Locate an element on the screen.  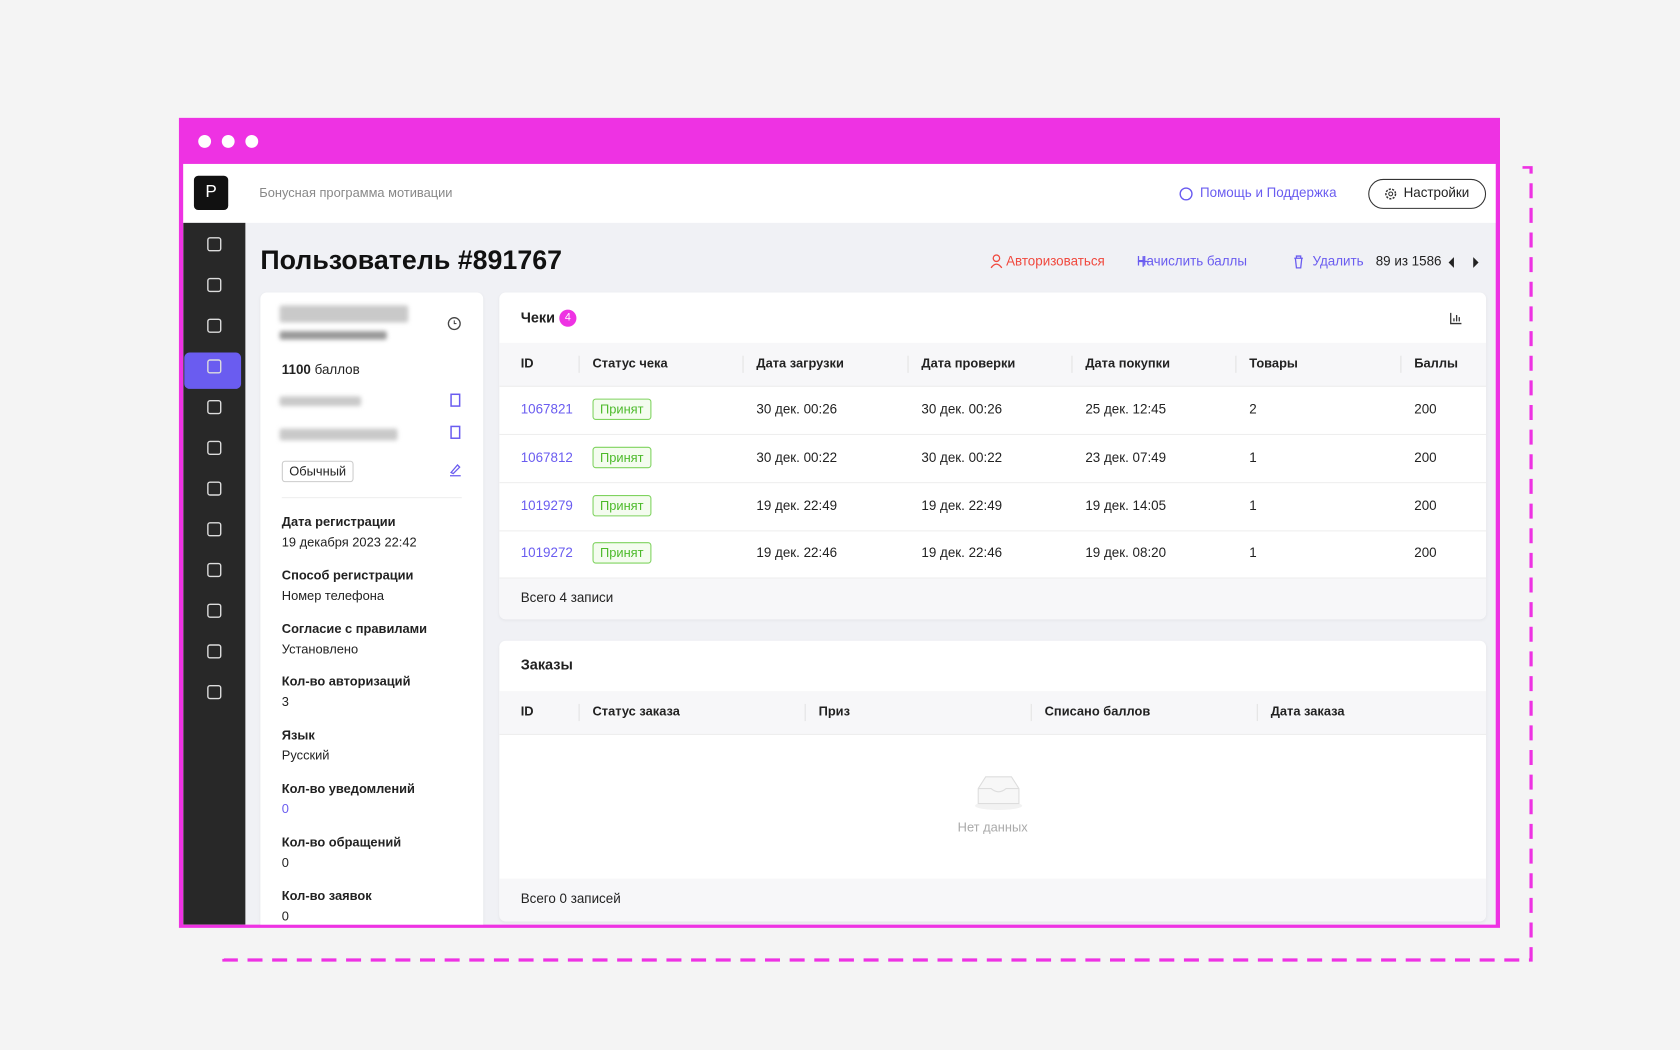
field-label: Дата регистрации is located at coordinates (338, 522).